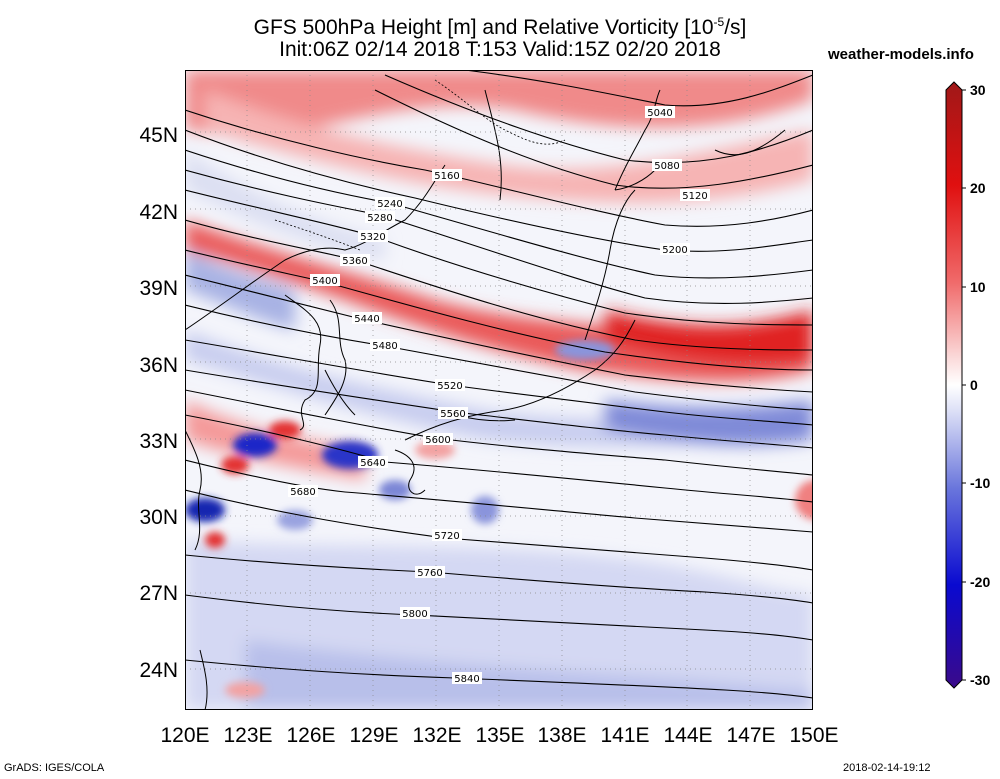  I want to click on lon-label-120e: 120E, so click(185, 735).